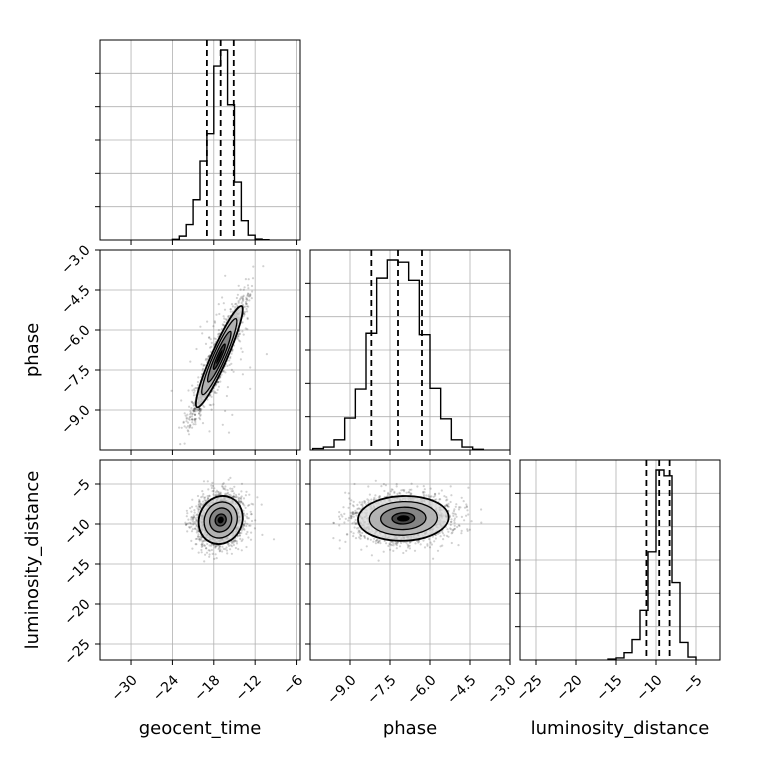  Describe the element at coordinates (219, 355) in the screenshot. I see `density-layer` at that location.